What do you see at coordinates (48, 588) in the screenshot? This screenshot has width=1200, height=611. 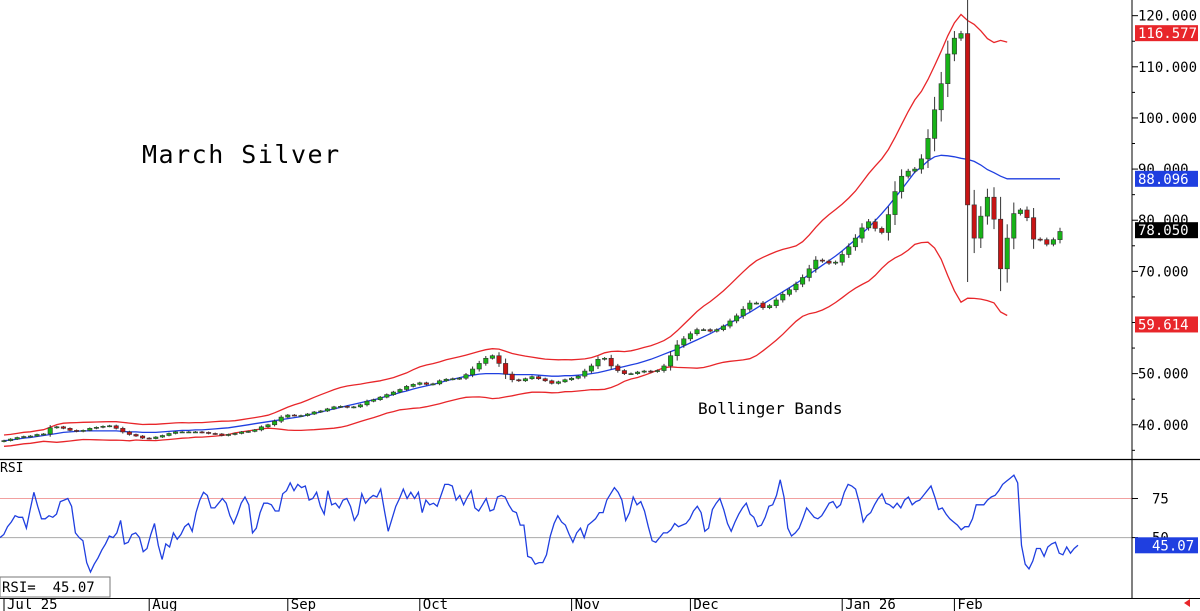 I see `rsi-readout: RSI= 45.07` at bounding box center [48, 588].